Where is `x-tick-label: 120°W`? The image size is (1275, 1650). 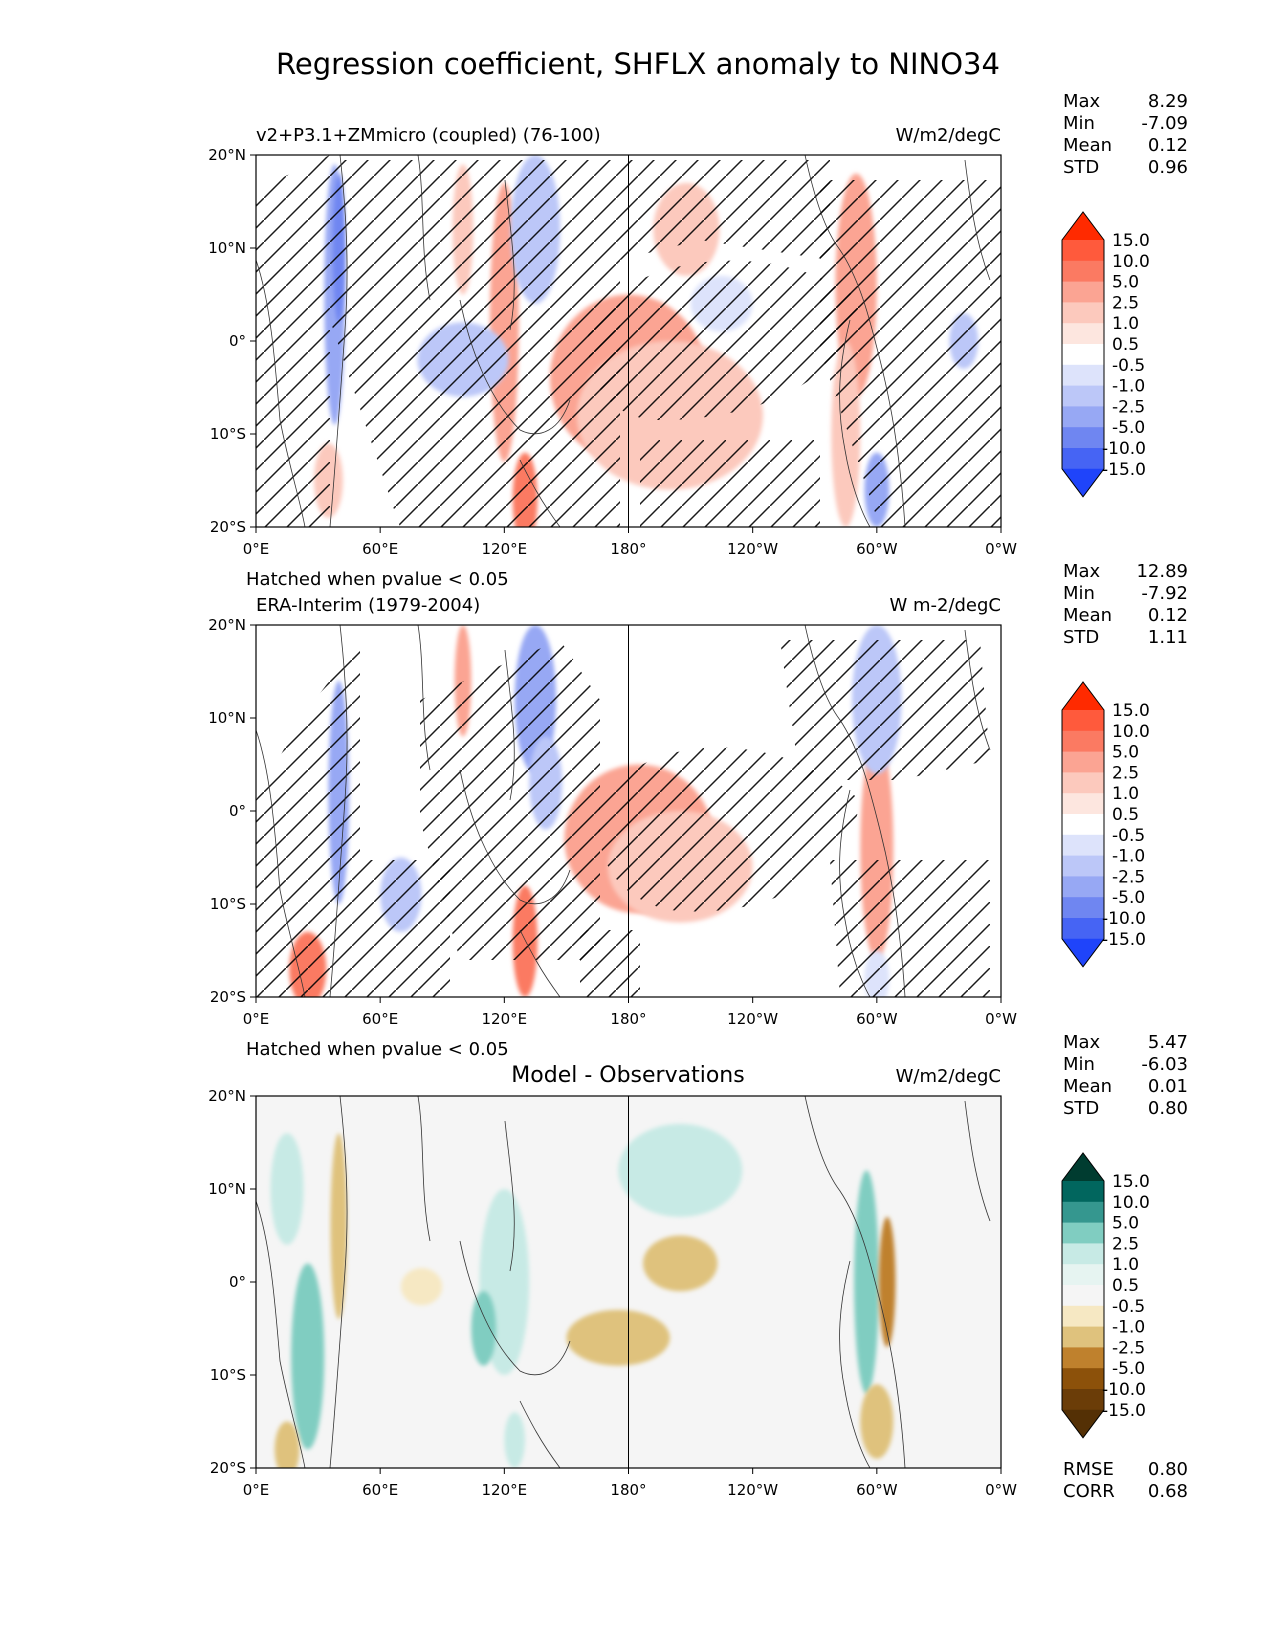 x-tick-label: 120°W is located at coordinates (752, 549).